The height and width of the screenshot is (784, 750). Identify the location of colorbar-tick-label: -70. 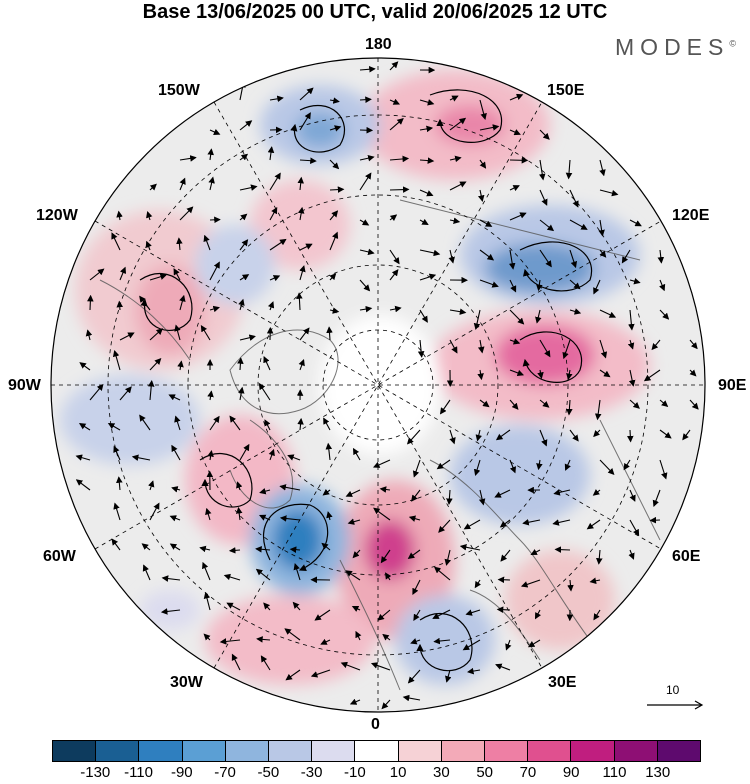
(225, 772).